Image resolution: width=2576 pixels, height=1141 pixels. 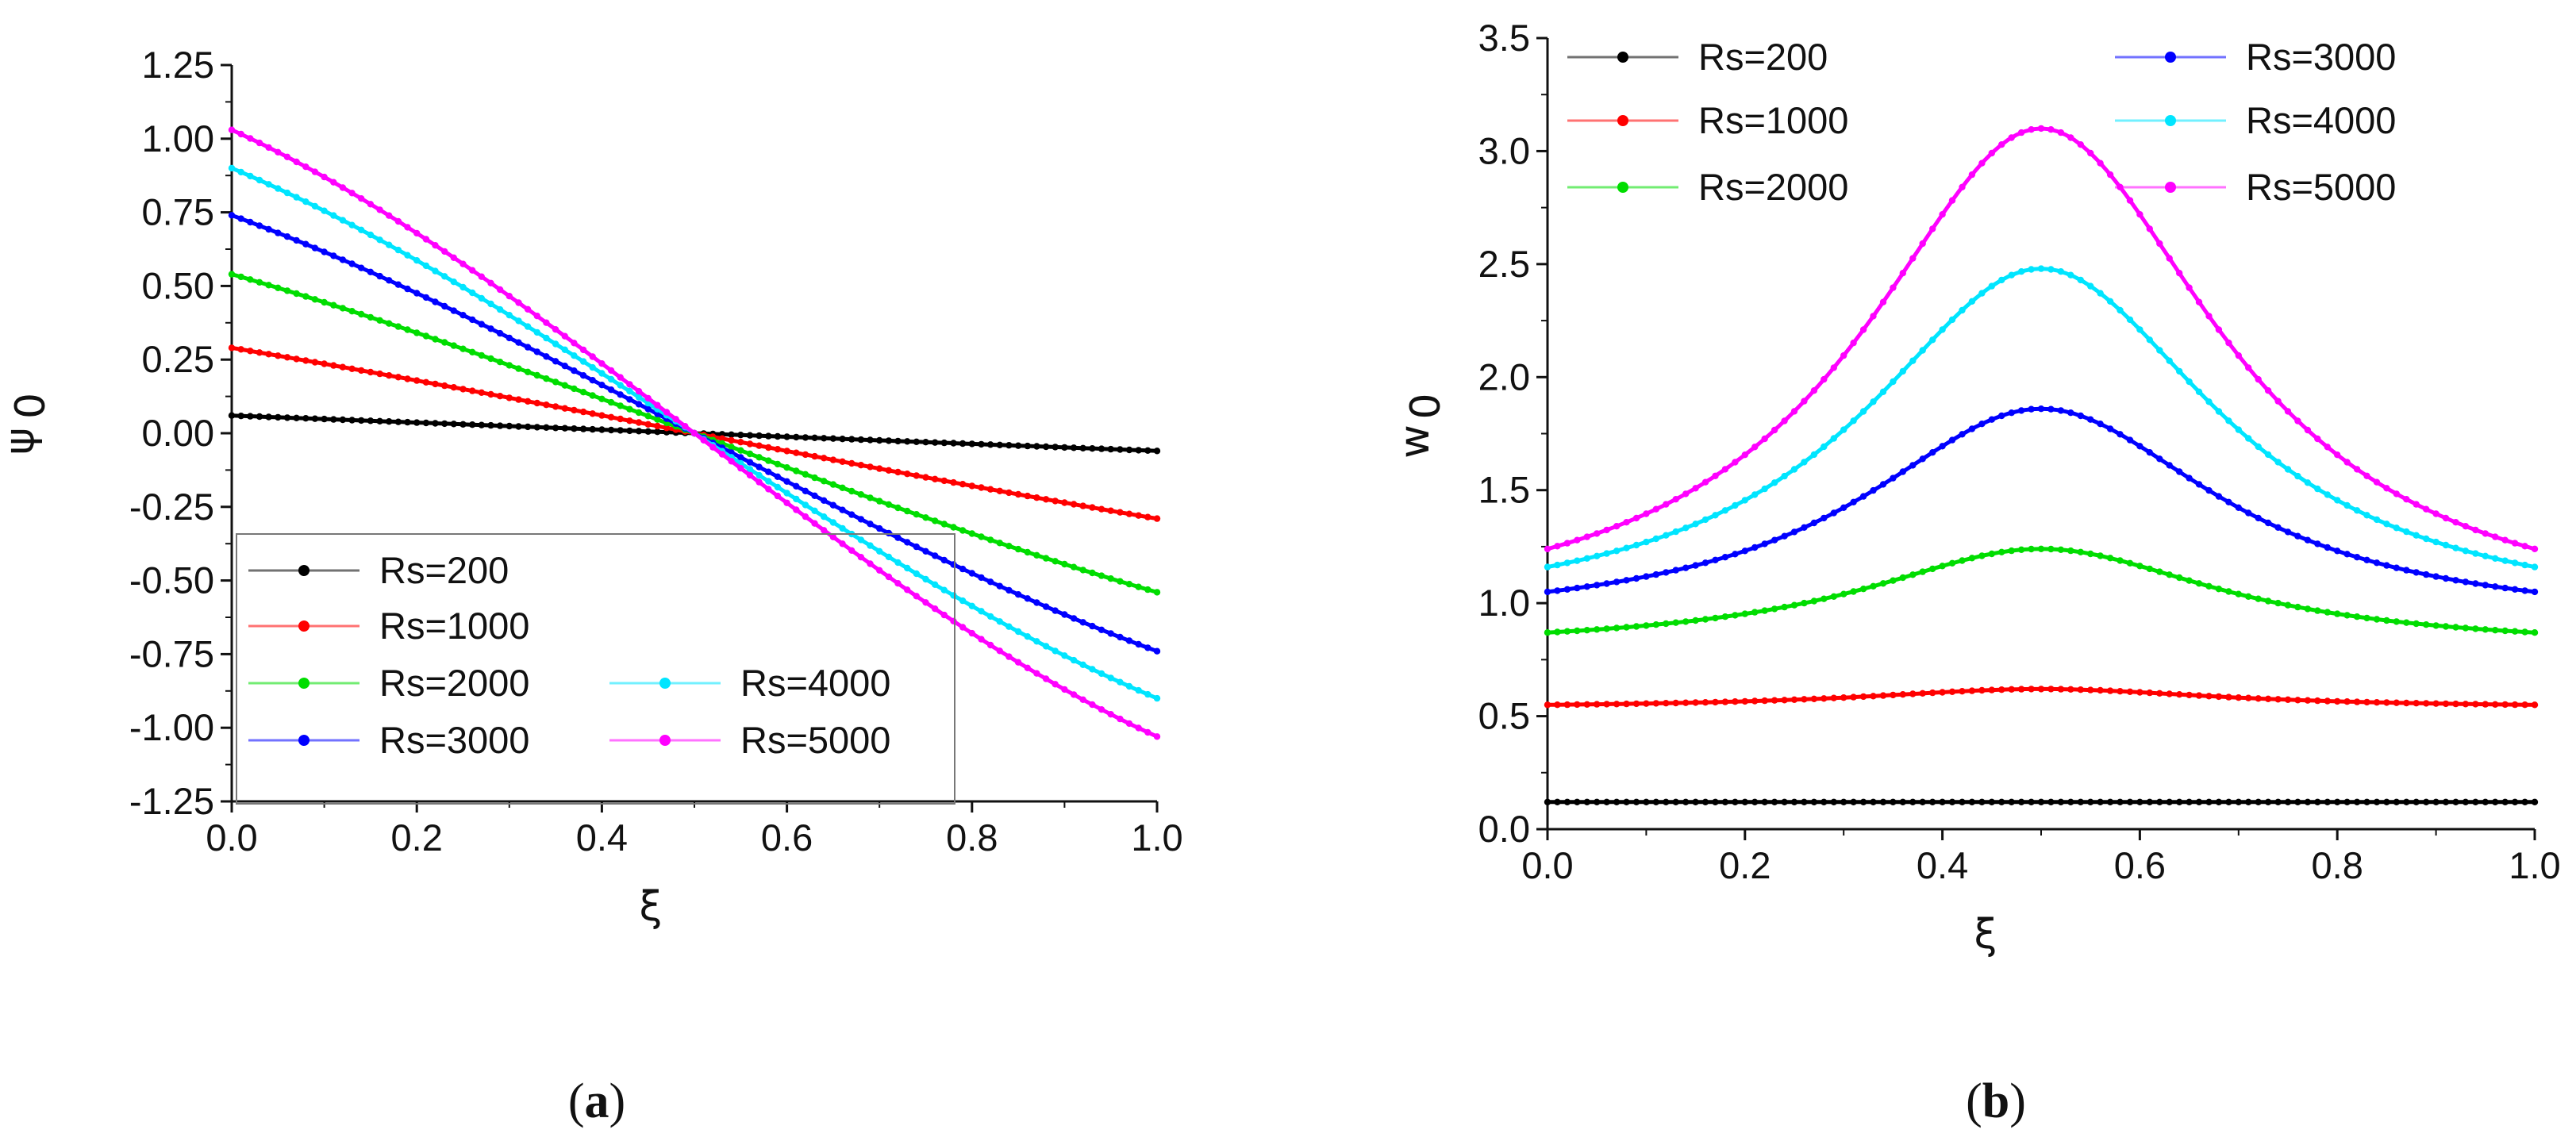 What do you see at coordinates (2041, 802) in the screenshot?
I see `series-Rs=200` at bounding box center [2041, 802].